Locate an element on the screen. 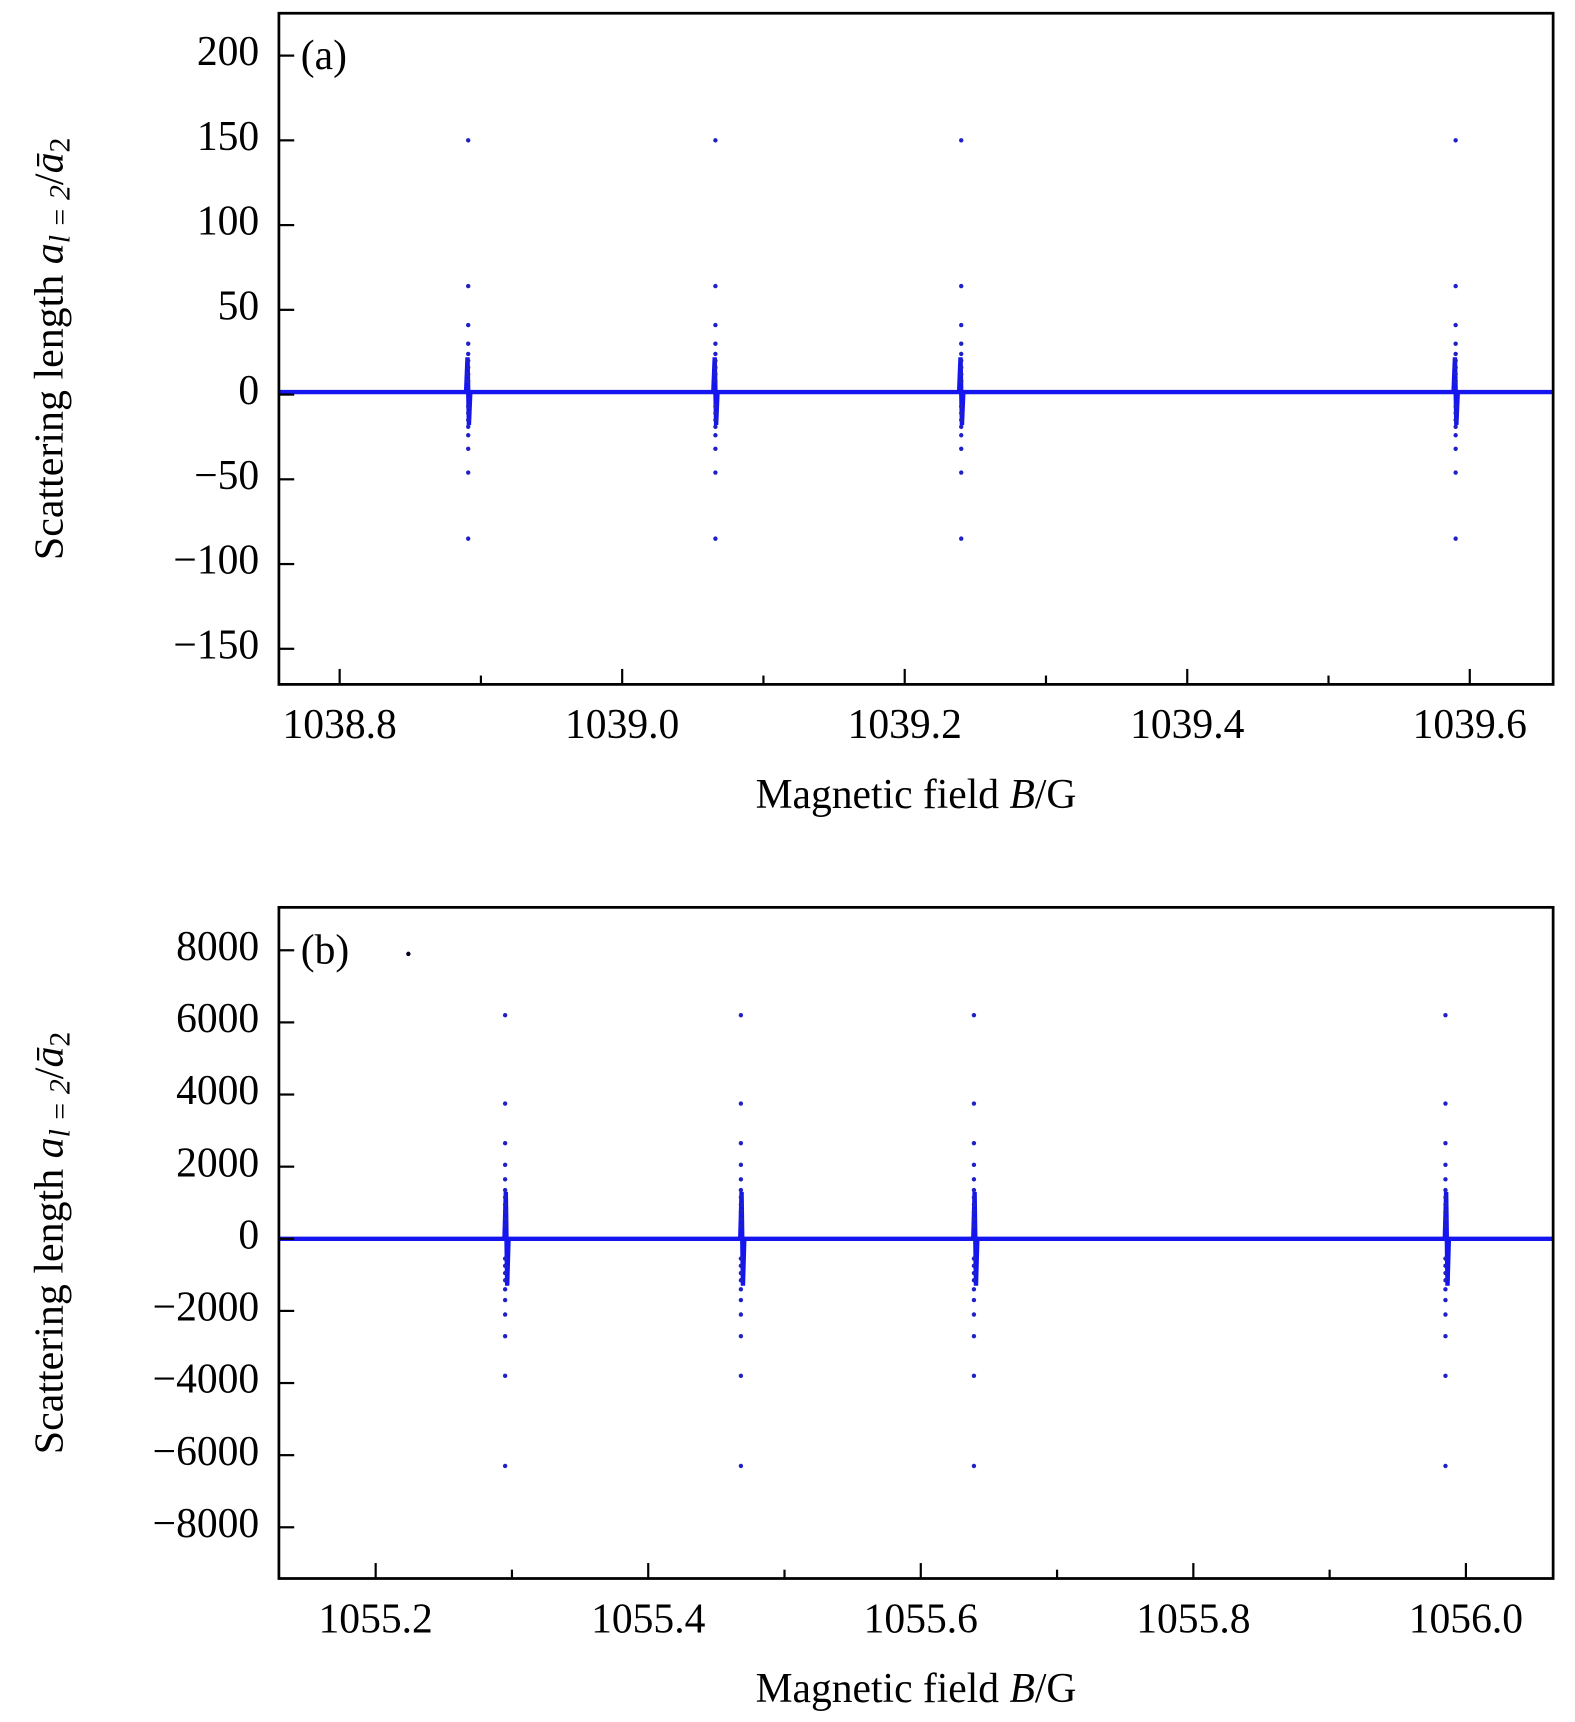 This screenshot has width=1575, height=1722. y-tick-label: 4000 is located at coordinates (217, 1091).